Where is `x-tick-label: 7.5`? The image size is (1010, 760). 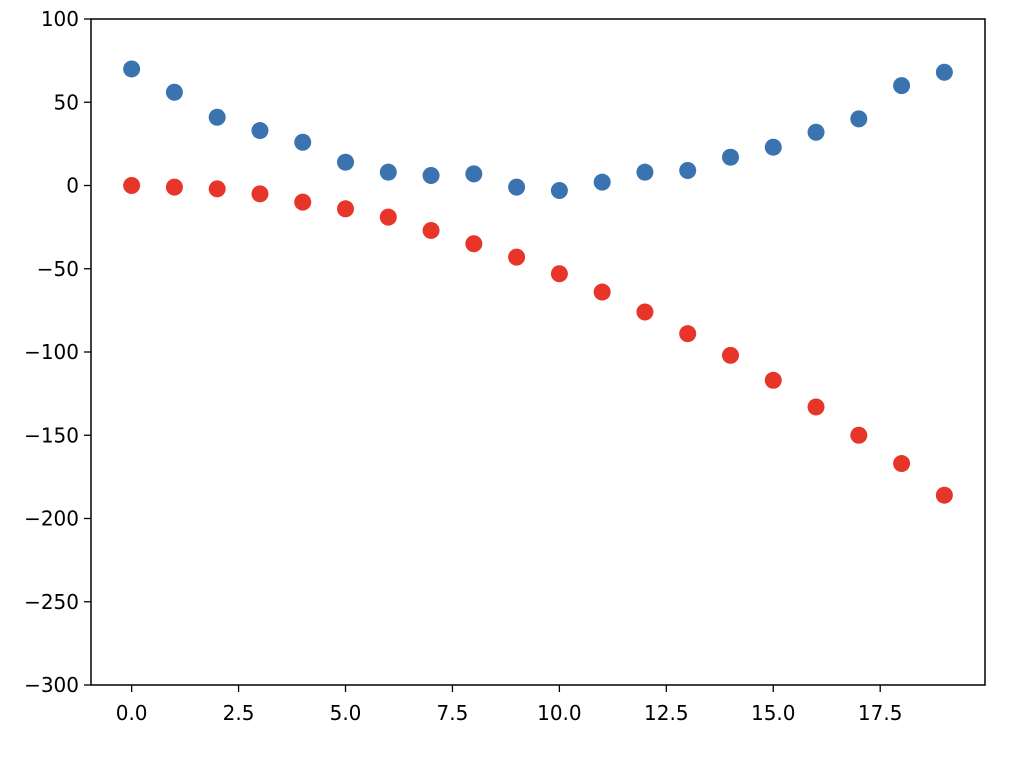
x-tick-label: 7.5 is located at coordinates (453, 713).